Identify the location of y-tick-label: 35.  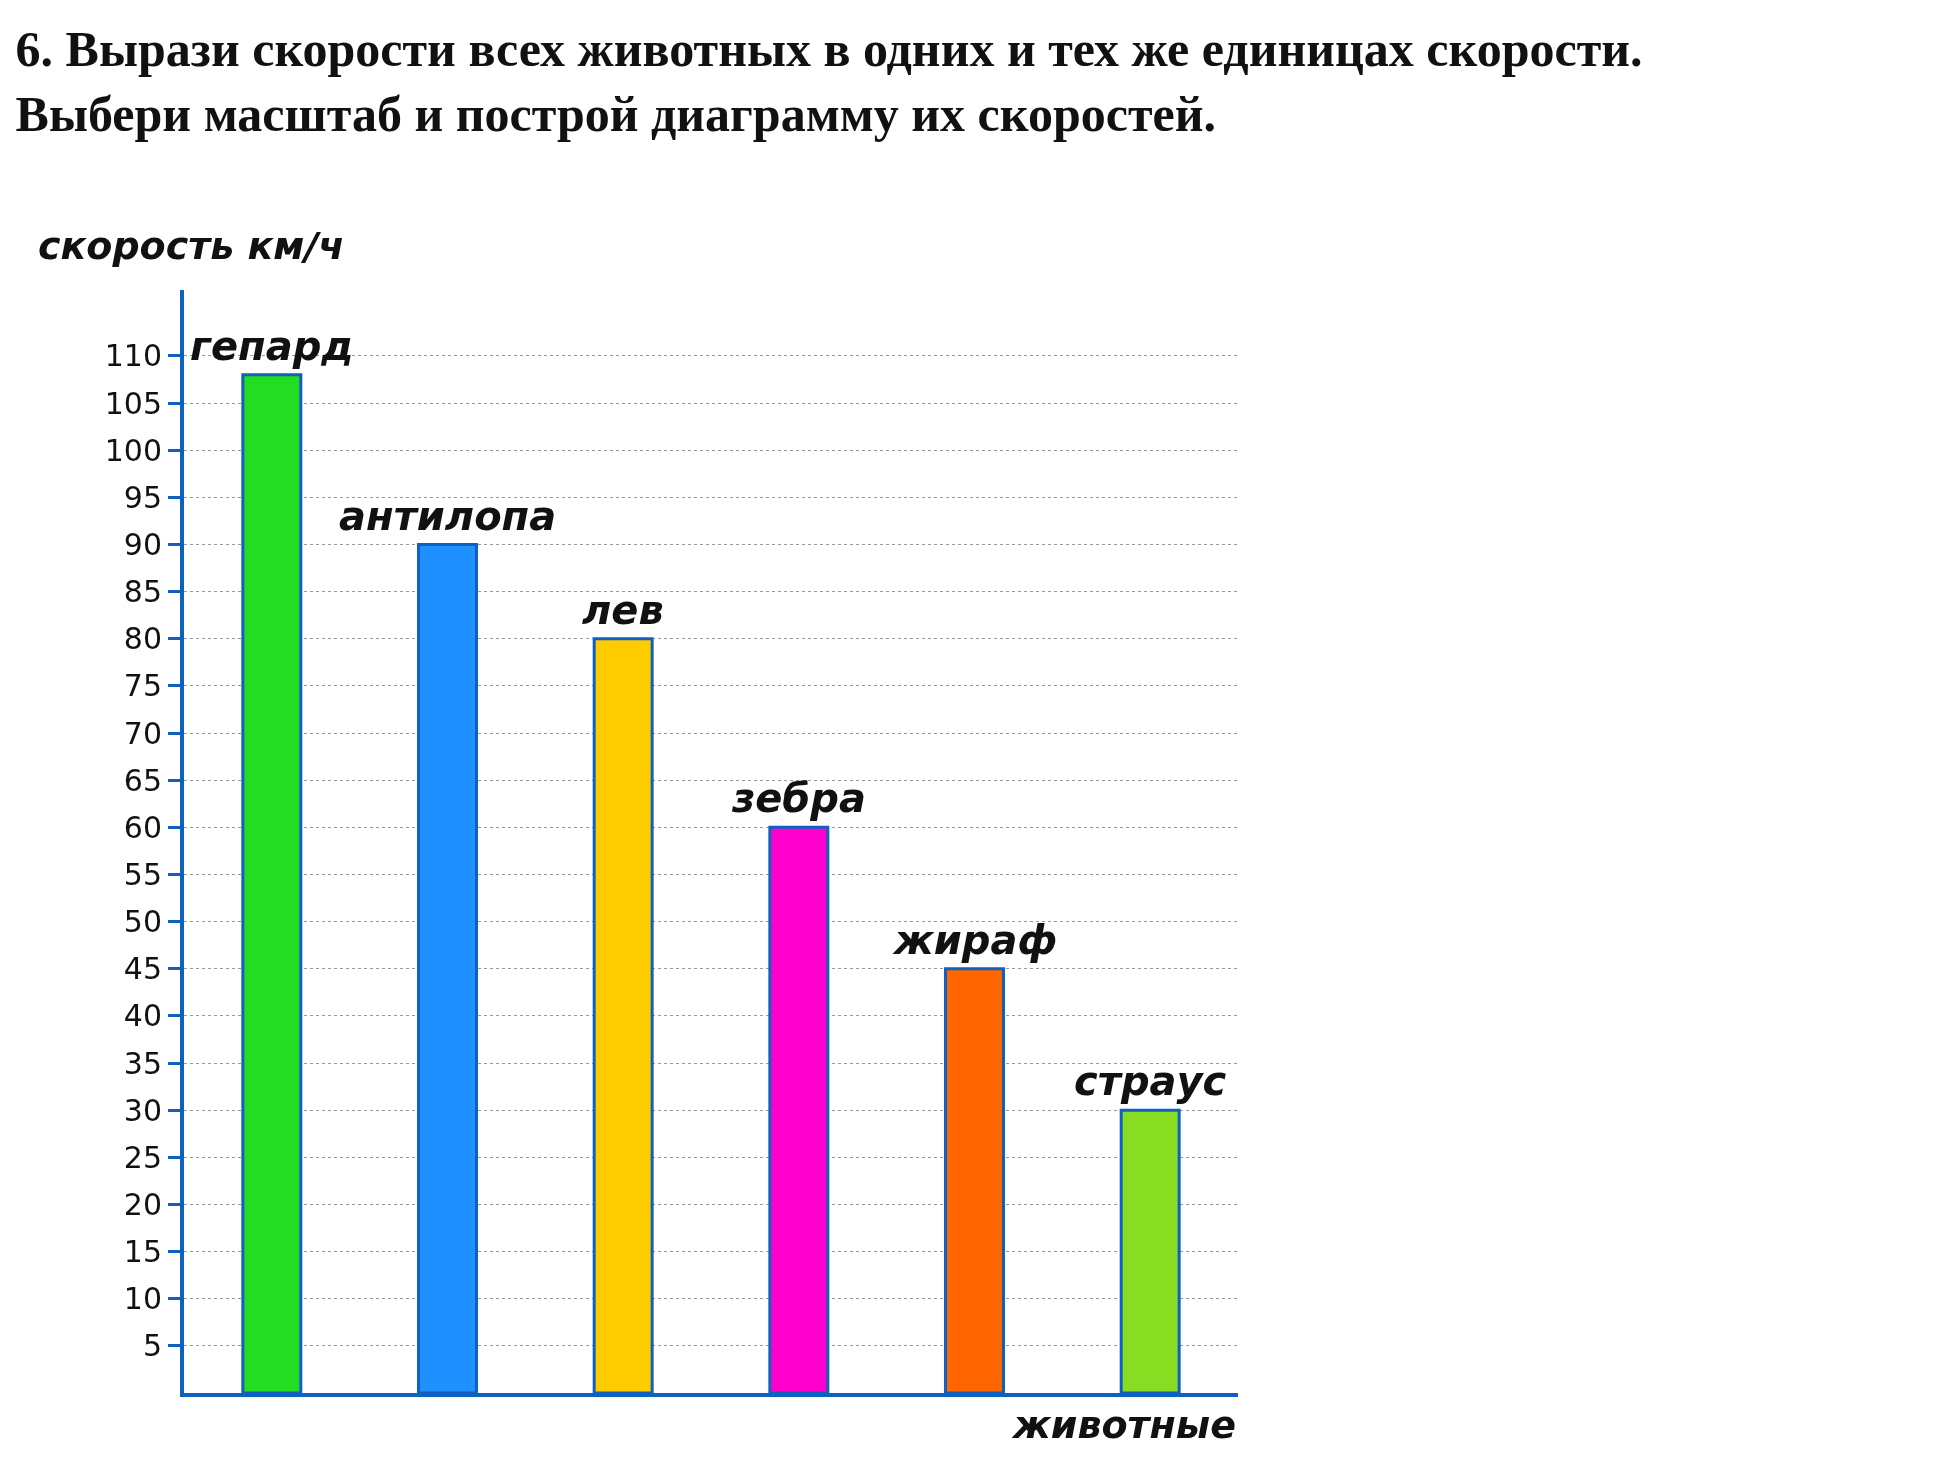
(142, 1063).